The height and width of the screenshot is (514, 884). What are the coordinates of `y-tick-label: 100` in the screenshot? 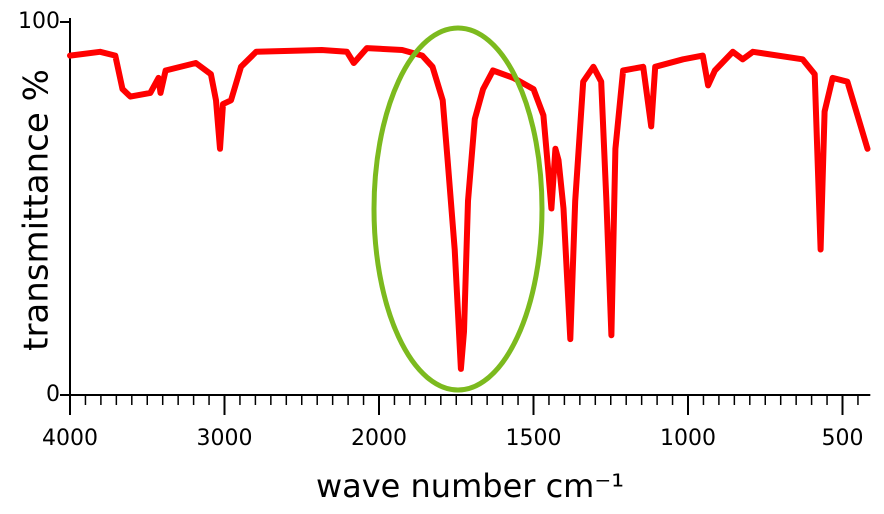 It's located at (39, 21).